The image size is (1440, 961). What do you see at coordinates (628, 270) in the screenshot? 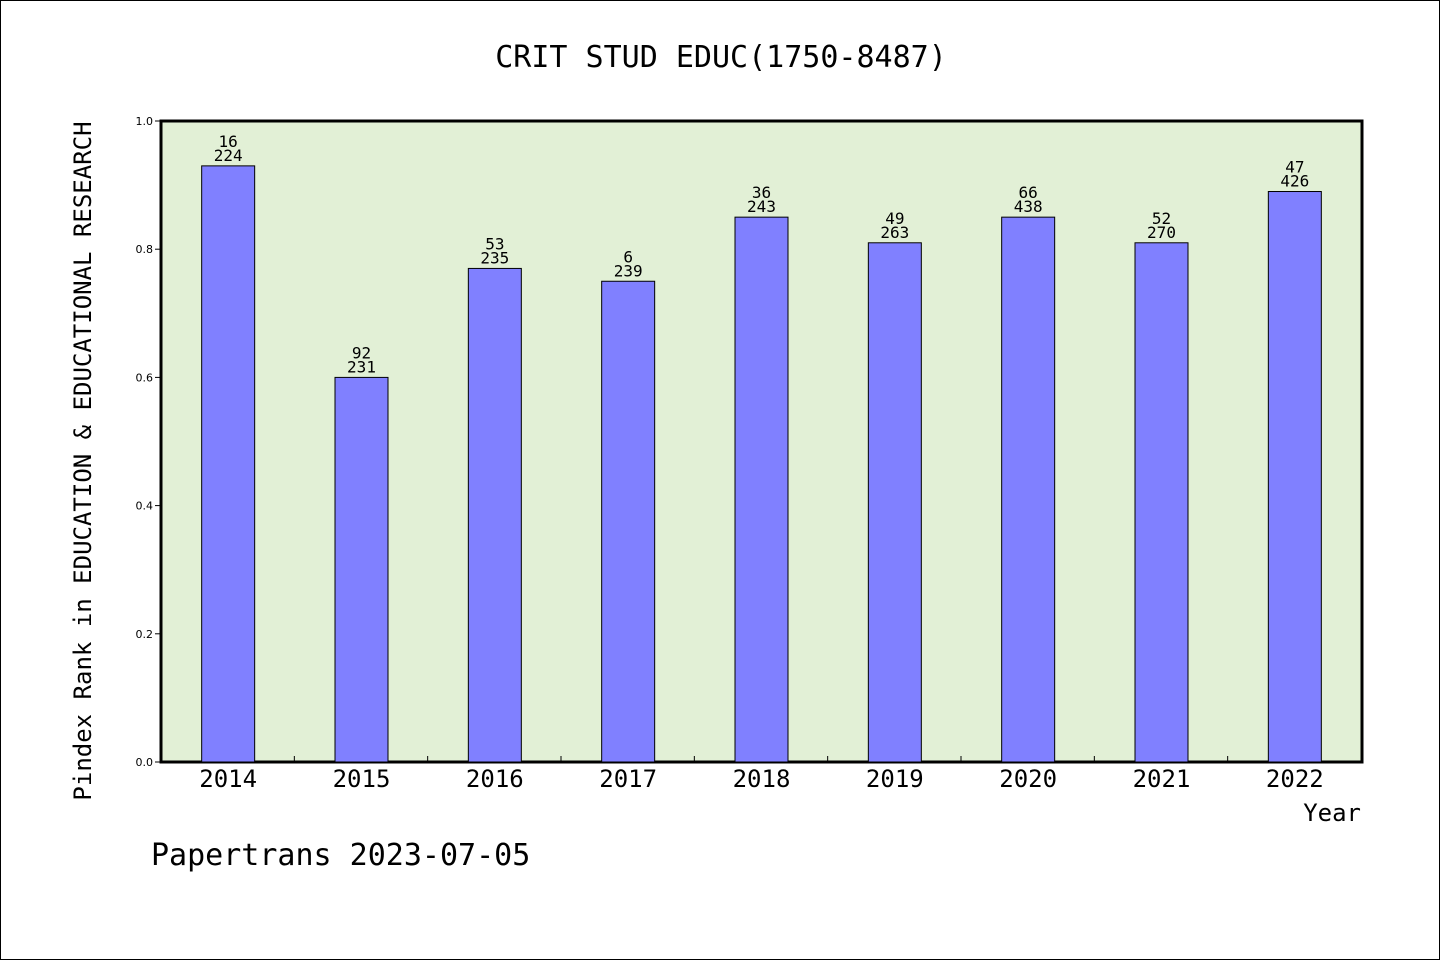
I see `total-label: 239` at bounding box center [628, 270].